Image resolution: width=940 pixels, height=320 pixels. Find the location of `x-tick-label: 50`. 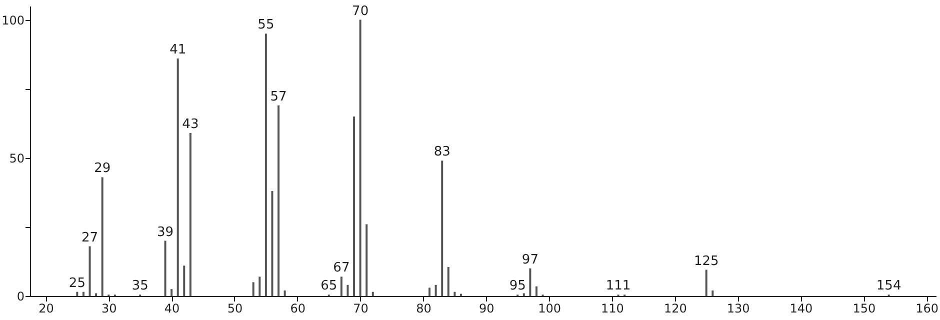

x-tick-label: 50 is located at coordinates (235, 309).